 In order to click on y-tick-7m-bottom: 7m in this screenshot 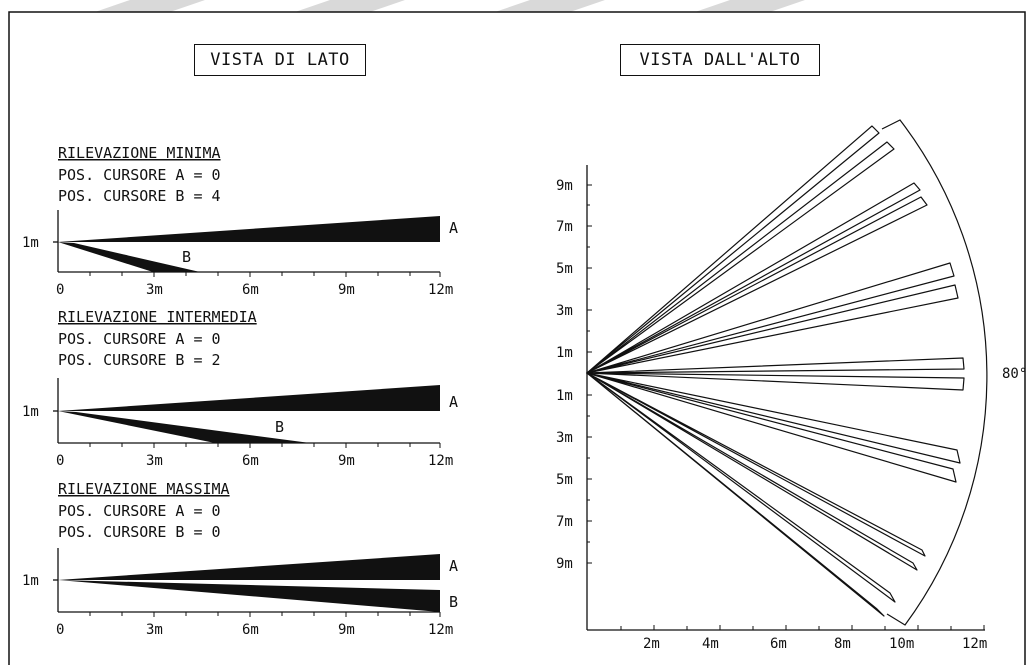, I will do `click(564, 522)`.